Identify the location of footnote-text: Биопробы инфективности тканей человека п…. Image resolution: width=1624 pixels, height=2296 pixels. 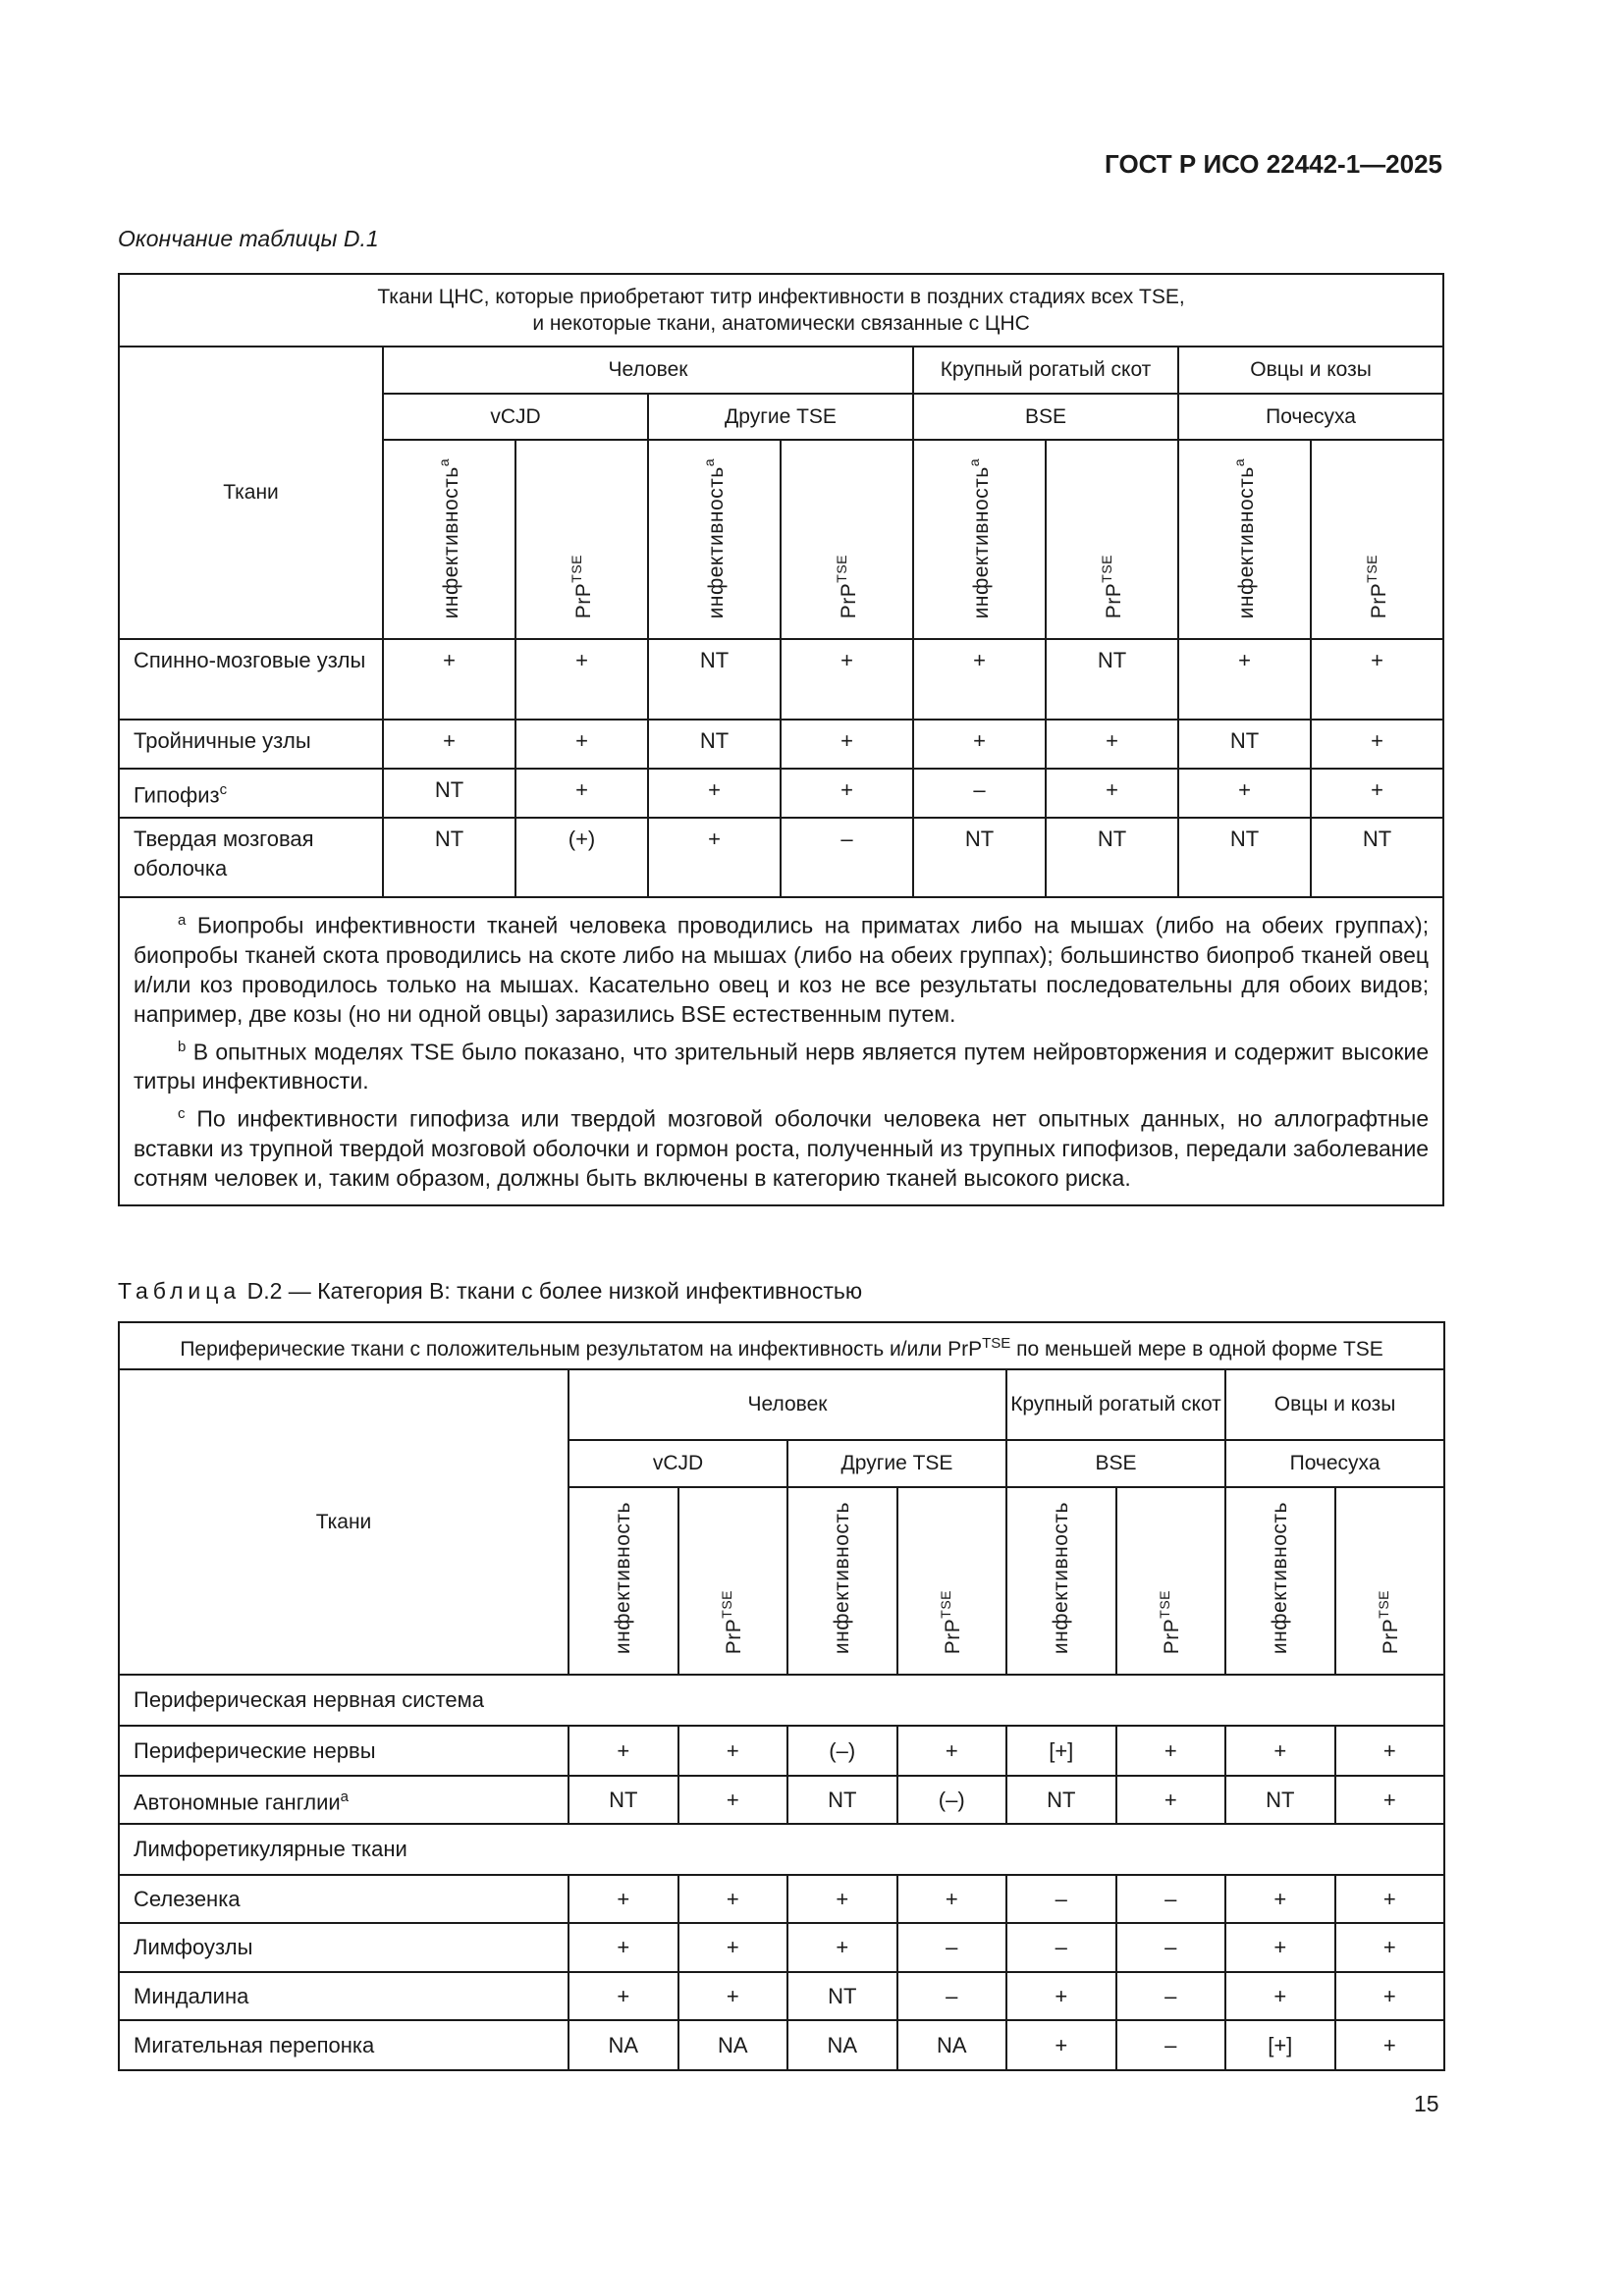
(782, 970).